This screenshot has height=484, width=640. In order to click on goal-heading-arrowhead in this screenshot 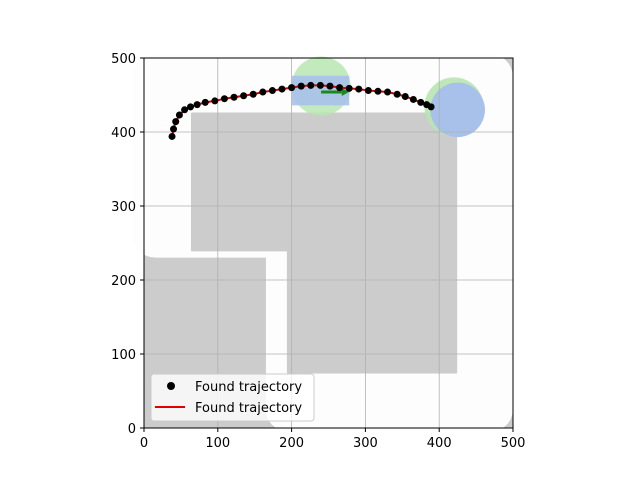, I will do `click(345, 92)`.